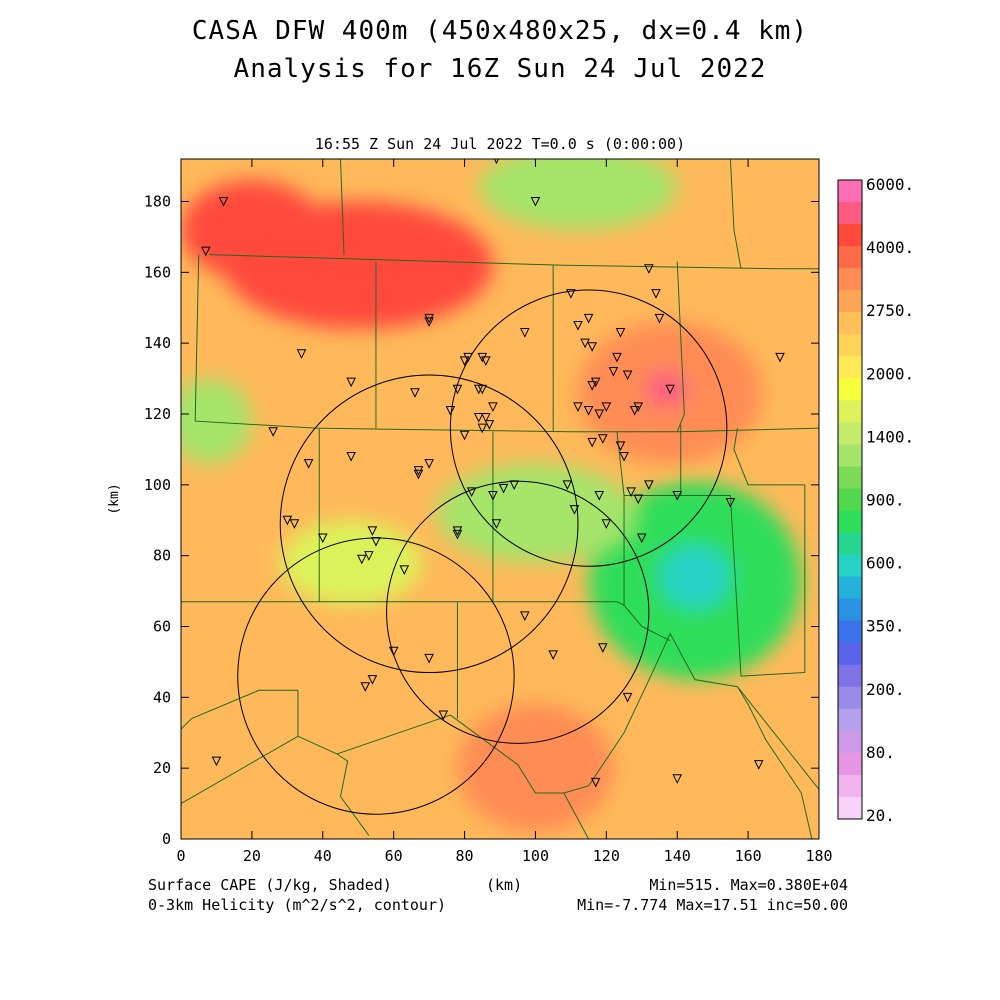  I want to click on colorbar-label-2: 2750., so click(890, 310).